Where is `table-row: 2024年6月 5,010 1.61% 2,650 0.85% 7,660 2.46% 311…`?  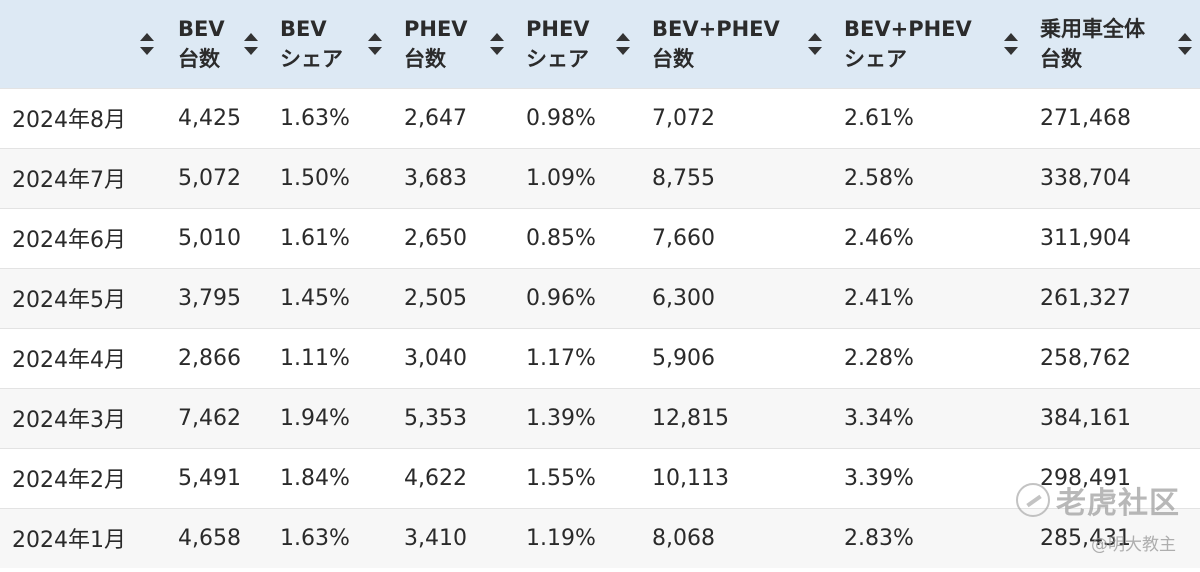 table-row: 2024年6月 5,010 1.61% 2,650 0.85% 7,660 2.46% 311… is located at coordinates (600, 238).